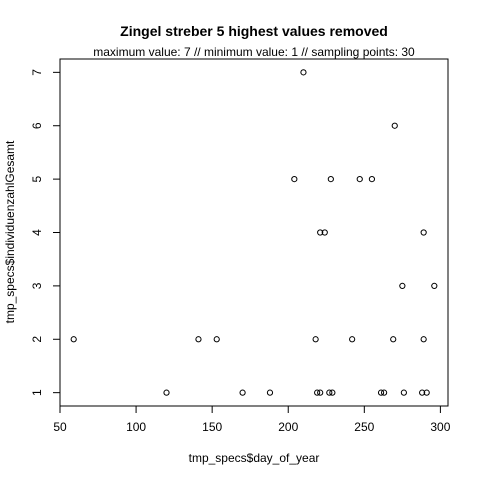 This screenshot has height=480, width=480. Describe the element at coordinates (252, 419) in the screenshot. I see `x-axis: 50 100 150 200 250 300` at that location.